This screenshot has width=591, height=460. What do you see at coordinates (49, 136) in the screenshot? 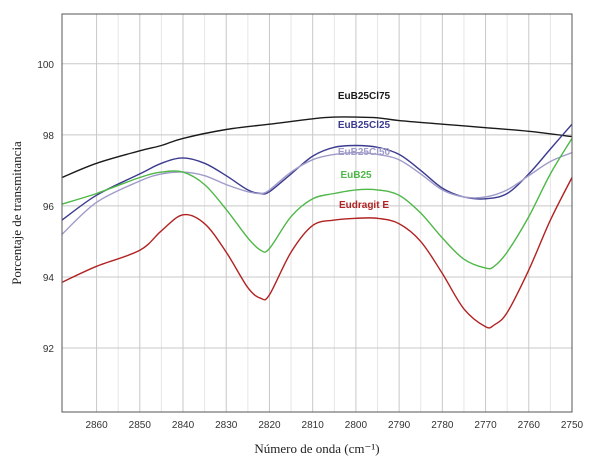
I see `y-tick-label: 98` at bounding box center [49, 136].